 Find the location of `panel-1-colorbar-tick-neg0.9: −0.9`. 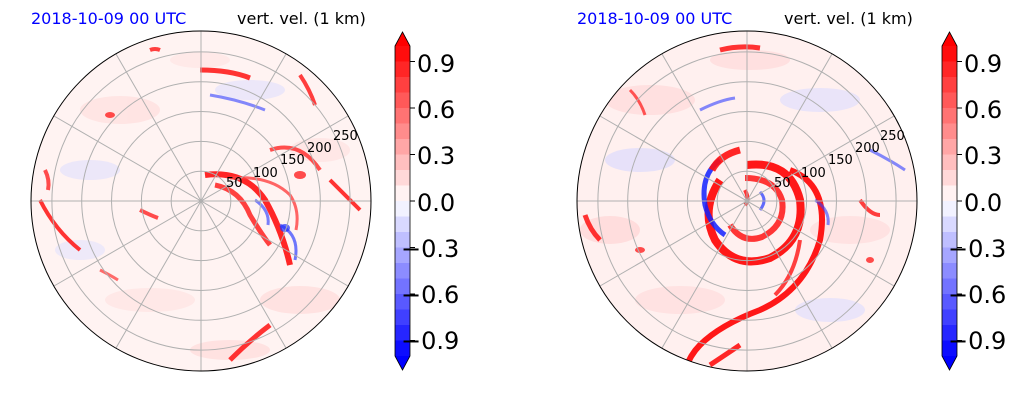

panel-1-colorbar-tick-neg0.9: −0.9 is located at coordinates (430, 341).